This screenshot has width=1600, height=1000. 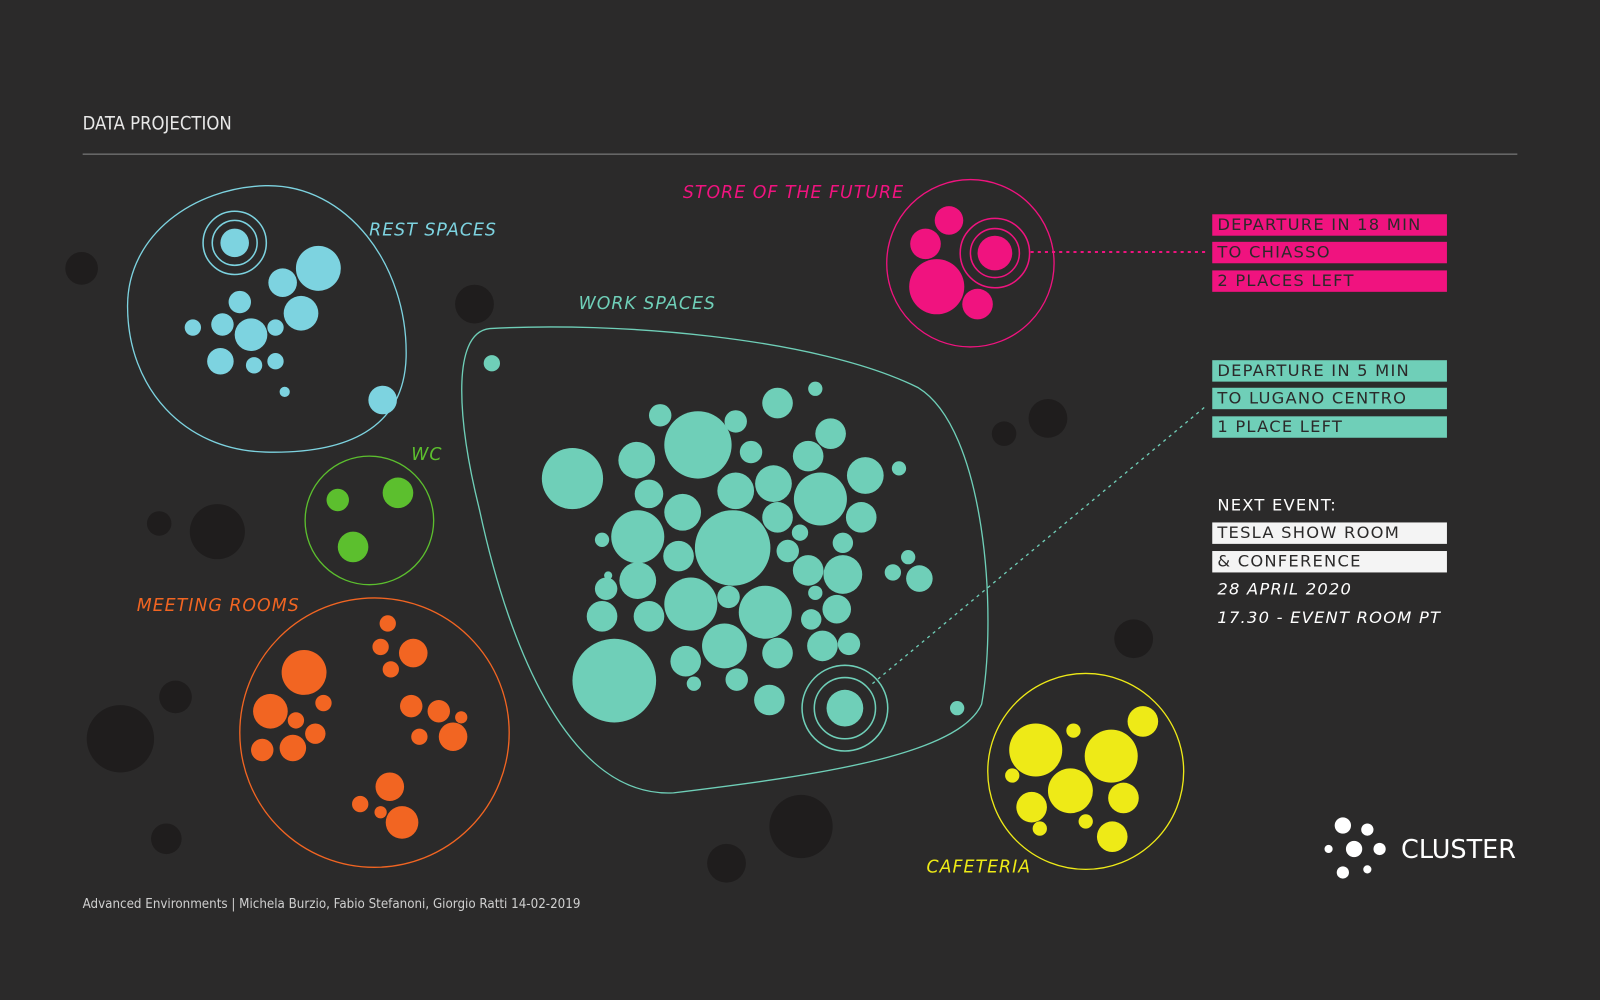 What do you see at coordinates (433, 231) in the screenshot?
I see `zone-label: REST SPACES` at bounding box center [433, 231].